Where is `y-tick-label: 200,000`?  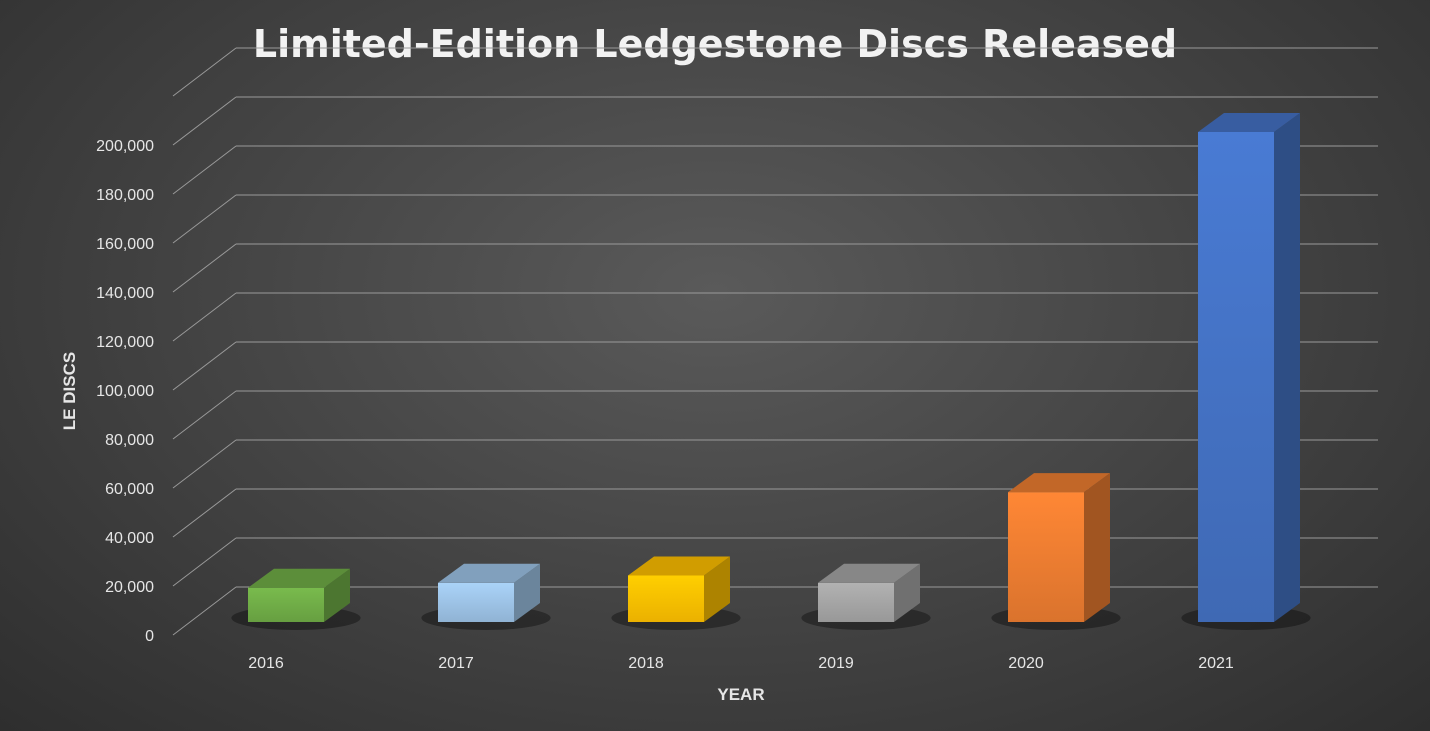
y-tick-label: 200,000 is located at coordinates (125, 146).